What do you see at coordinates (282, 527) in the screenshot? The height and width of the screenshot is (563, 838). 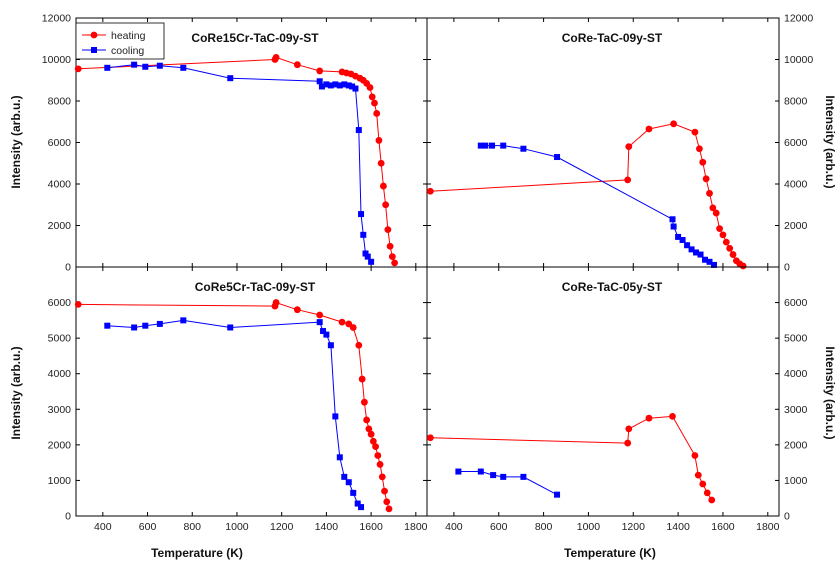 I see `x-tick-label-bottom-left: 1200` at bounding box center [282, 527].